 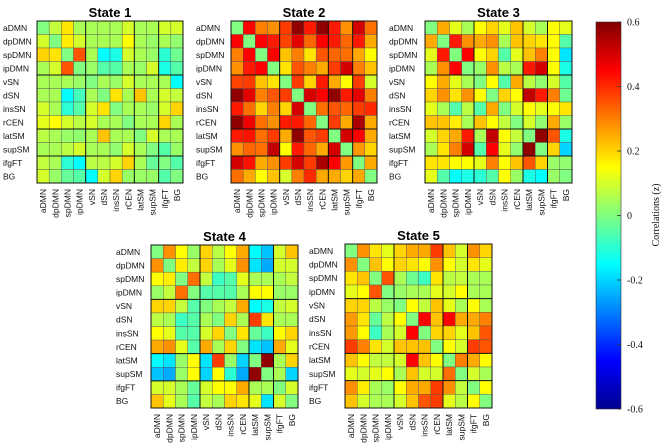 I want to click on colorbar: 0.6 0.4 0.2 0 -0.2 -0.4 -0.6 Correlations (z), so click(x=628, y=217).